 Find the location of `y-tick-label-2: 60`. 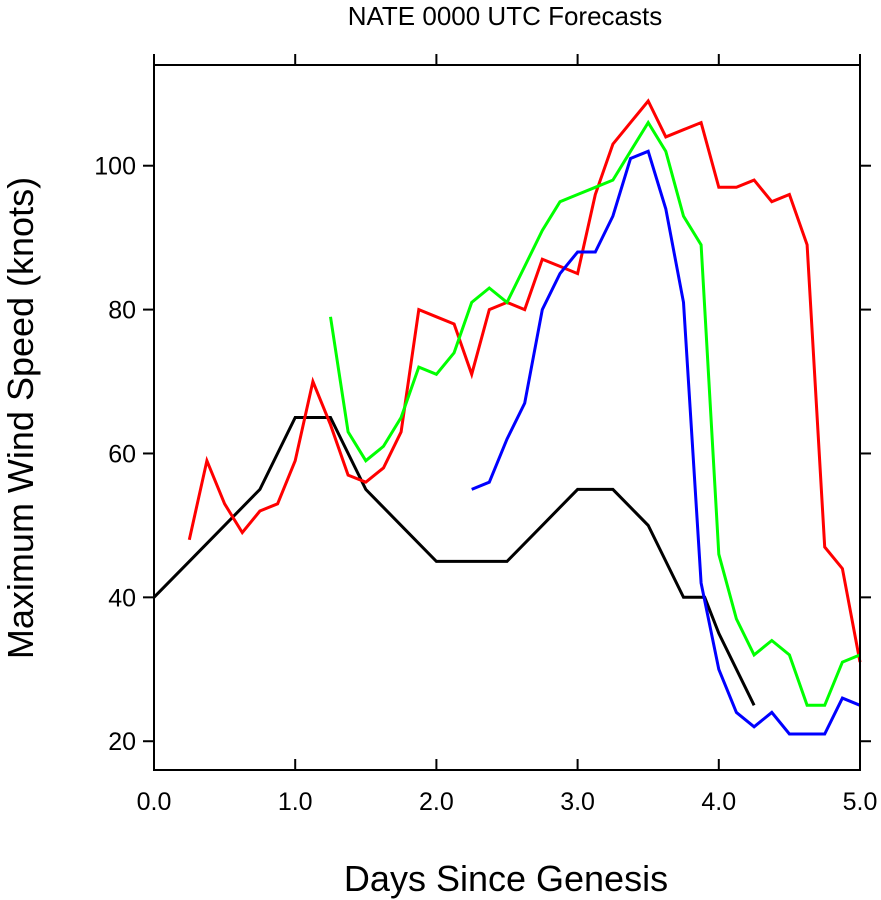

y-tick-label-2: 60 is located at coordinates (122, 454).